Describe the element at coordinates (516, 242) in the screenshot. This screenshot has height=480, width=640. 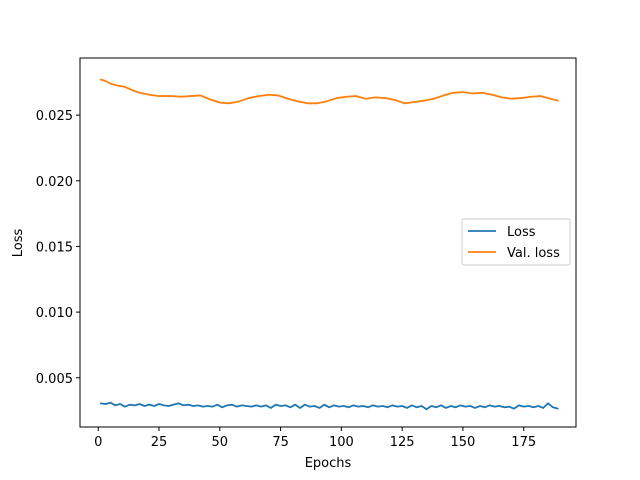
I see `legend: Loss Val. loss` at that location.